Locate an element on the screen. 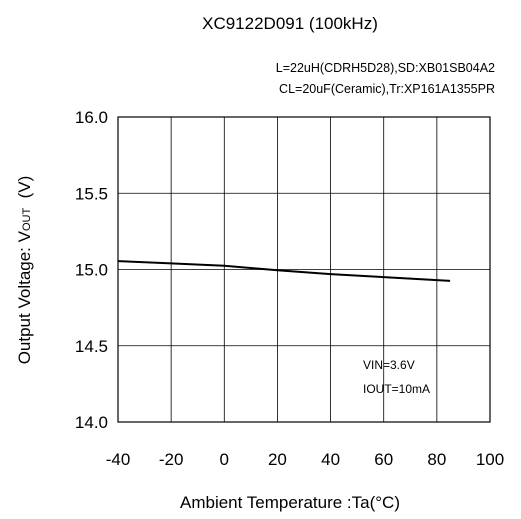  x-tick-label: 0 is located at coordinates (224, 459).